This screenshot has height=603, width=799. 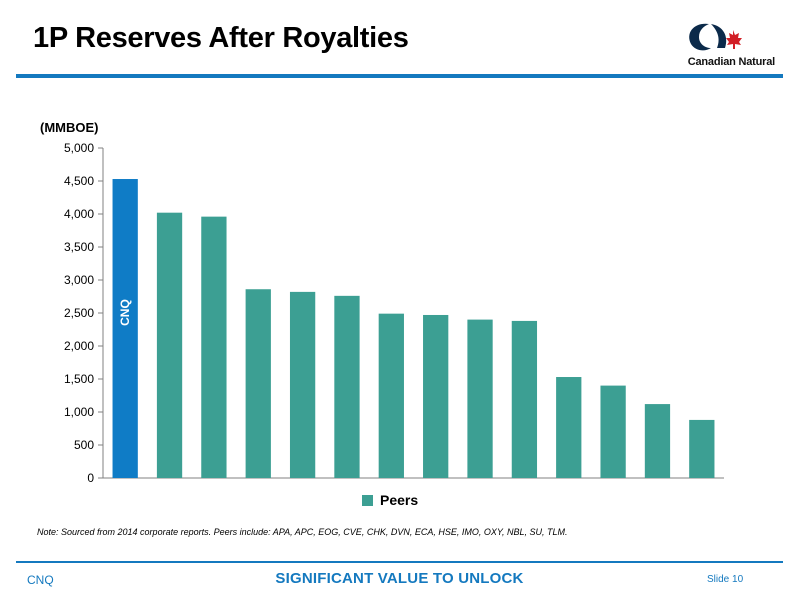 What do you see at coordinates (79, 346) in the screenshot?
I see `y-tick-label: 2,000` at bounding box center [79, 346].